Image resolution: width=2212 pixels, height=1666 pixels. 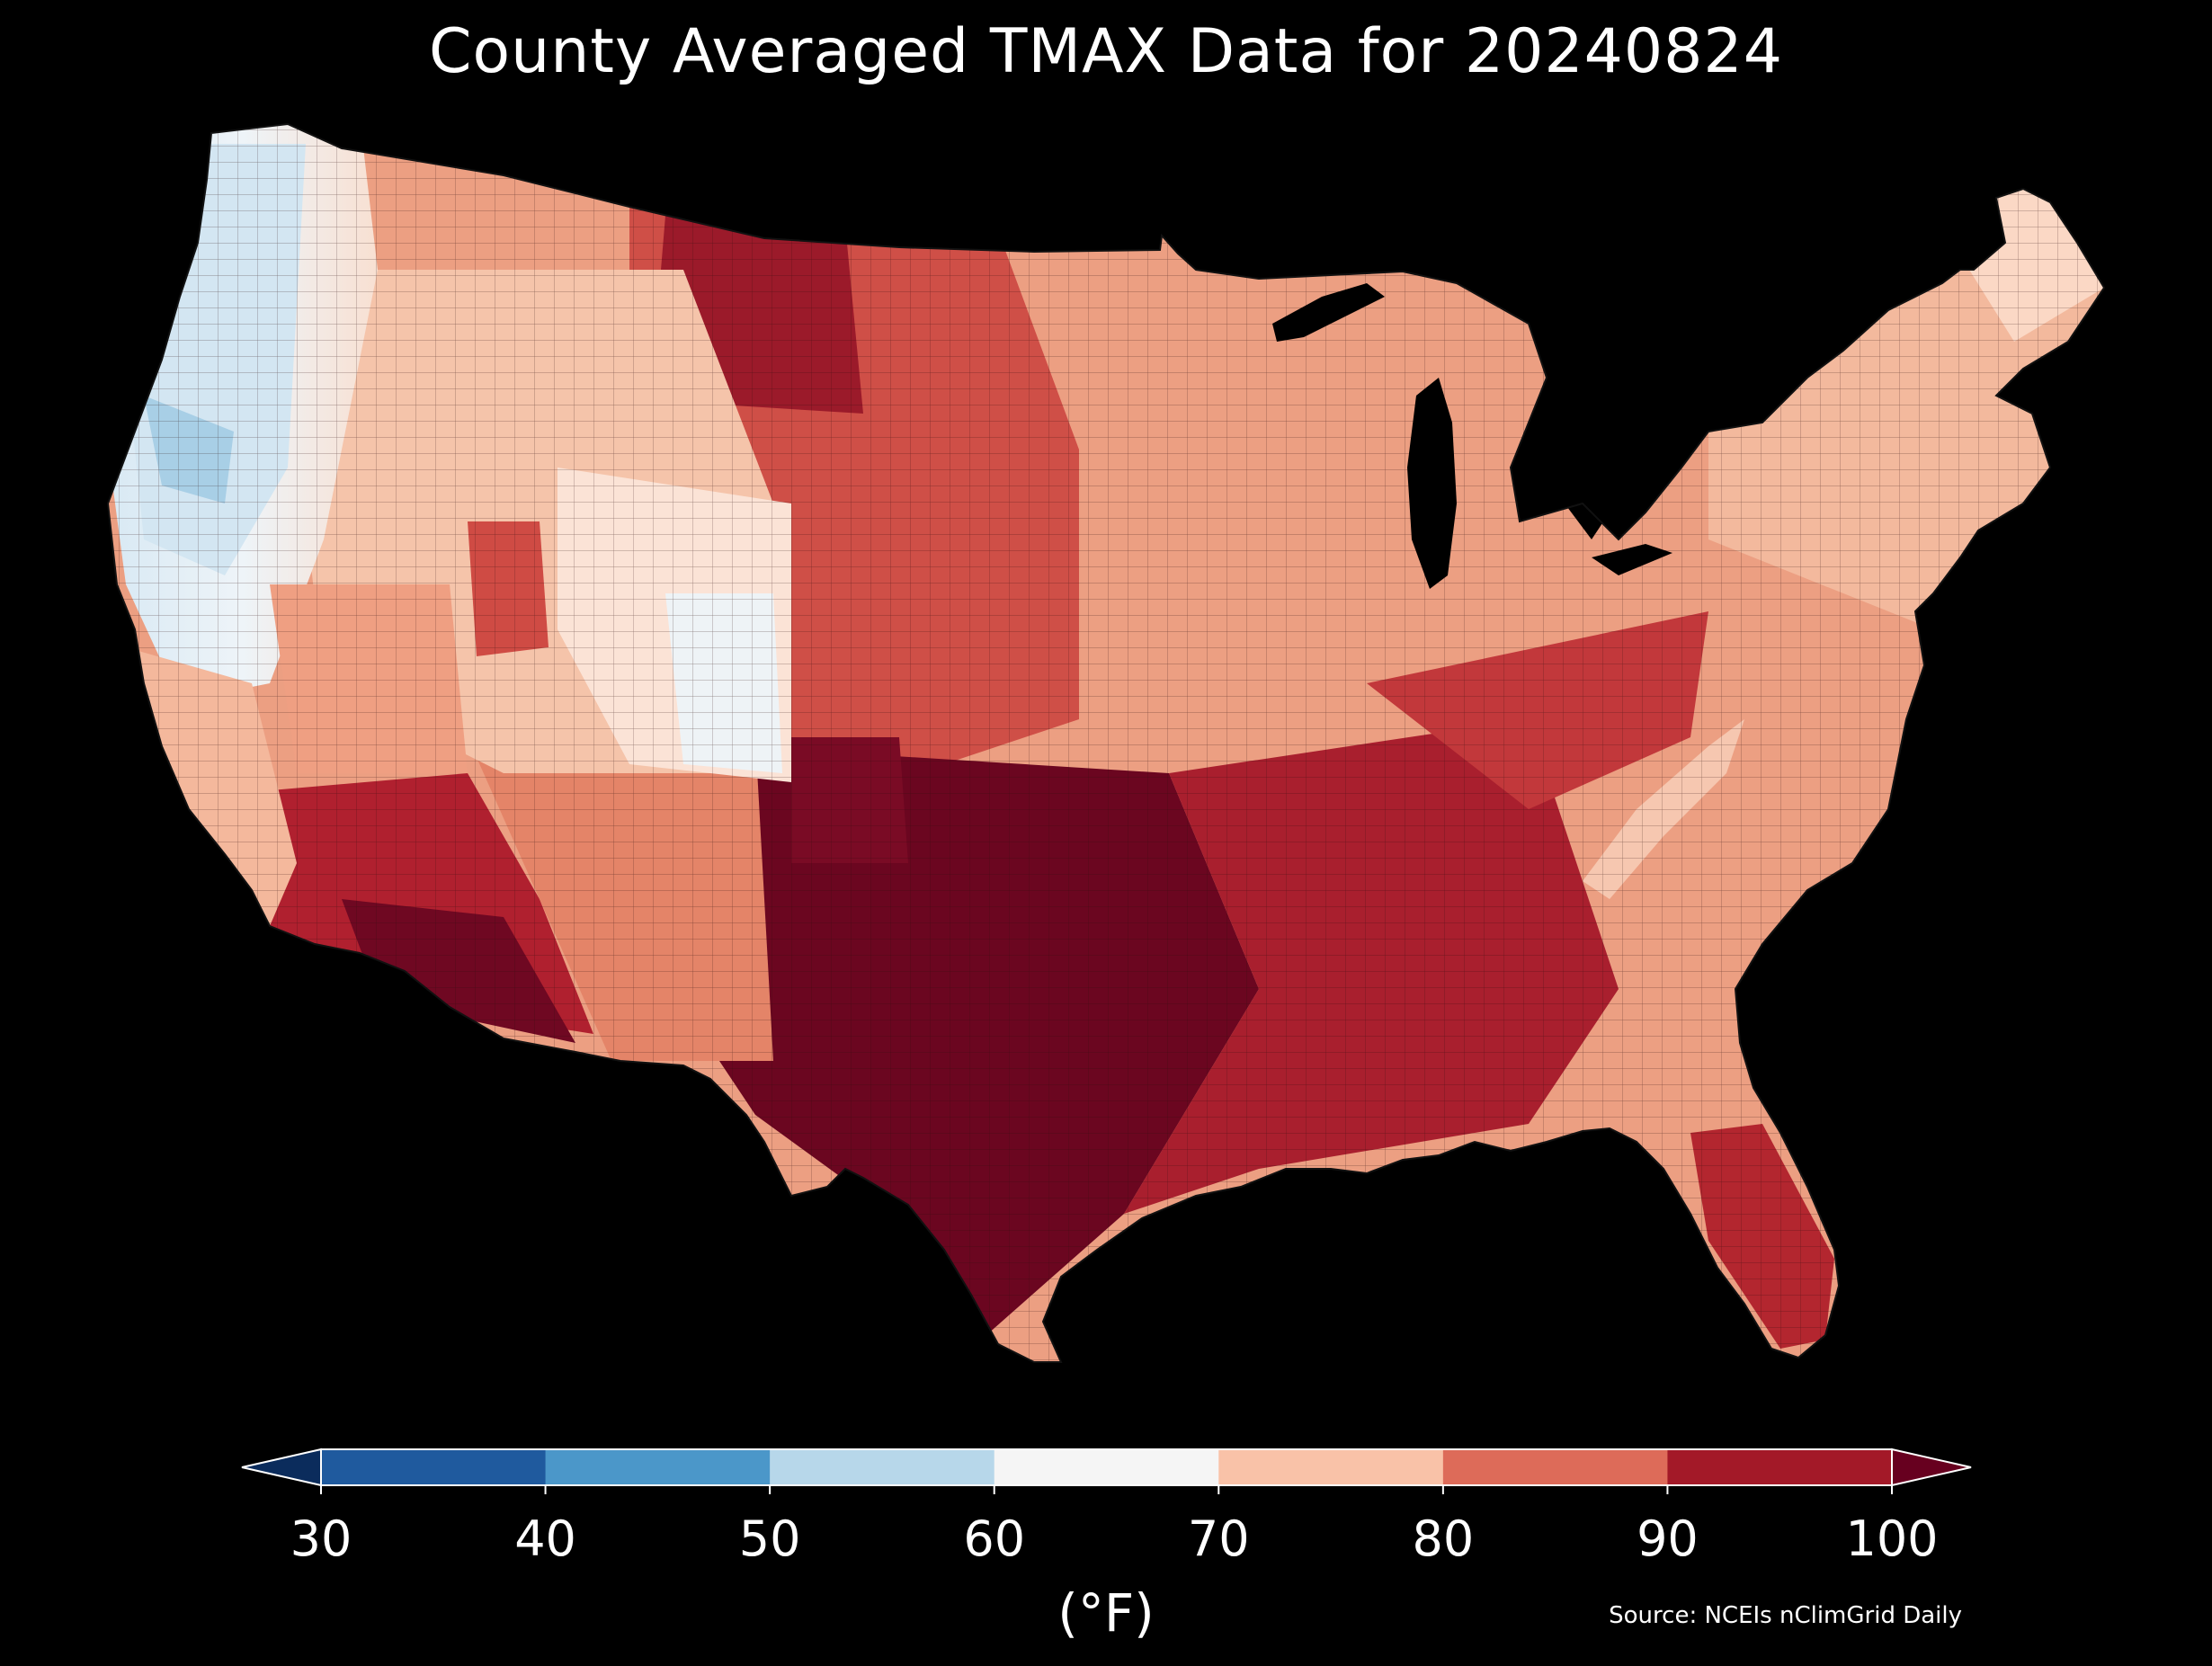 I want to click on colorbar-tick-label: 80, so click(x=1443, y=1538).